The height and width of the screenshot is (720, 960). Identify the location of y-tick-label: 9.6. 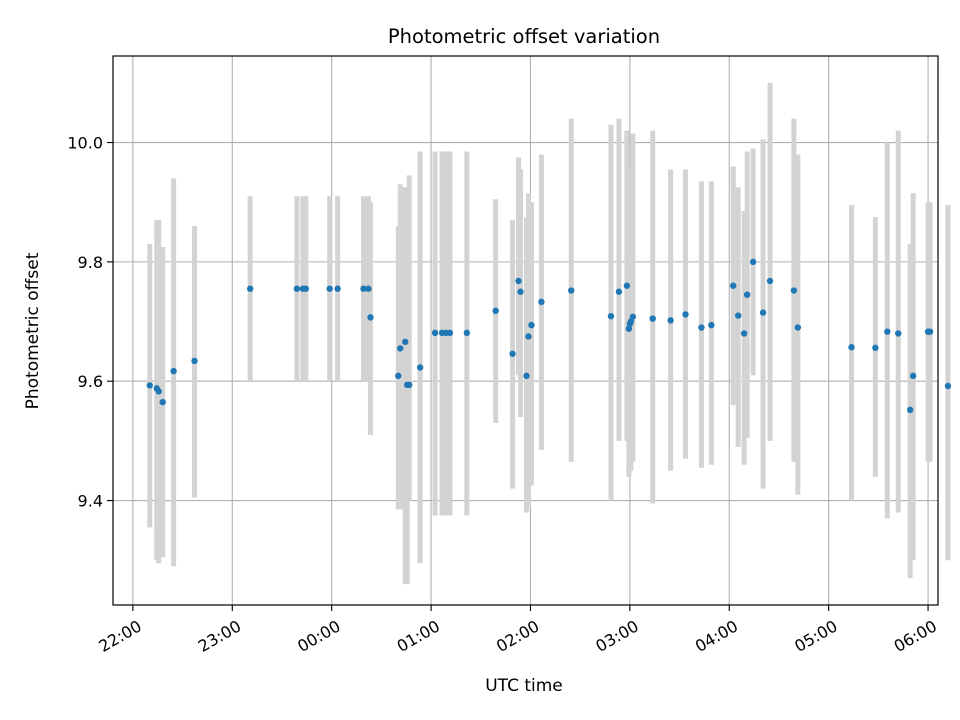
(90, 381).